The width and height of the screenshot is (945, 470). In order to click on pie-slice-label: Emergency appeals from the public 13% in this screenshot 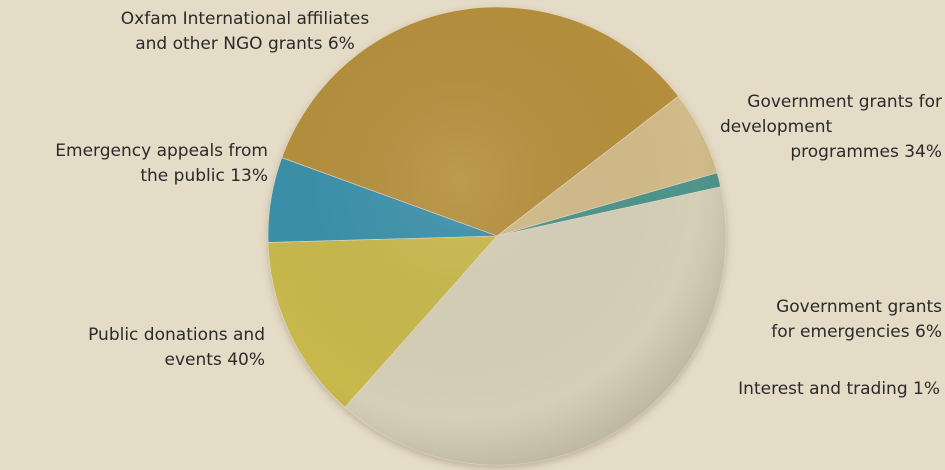, I will do `click(161, 163)`.